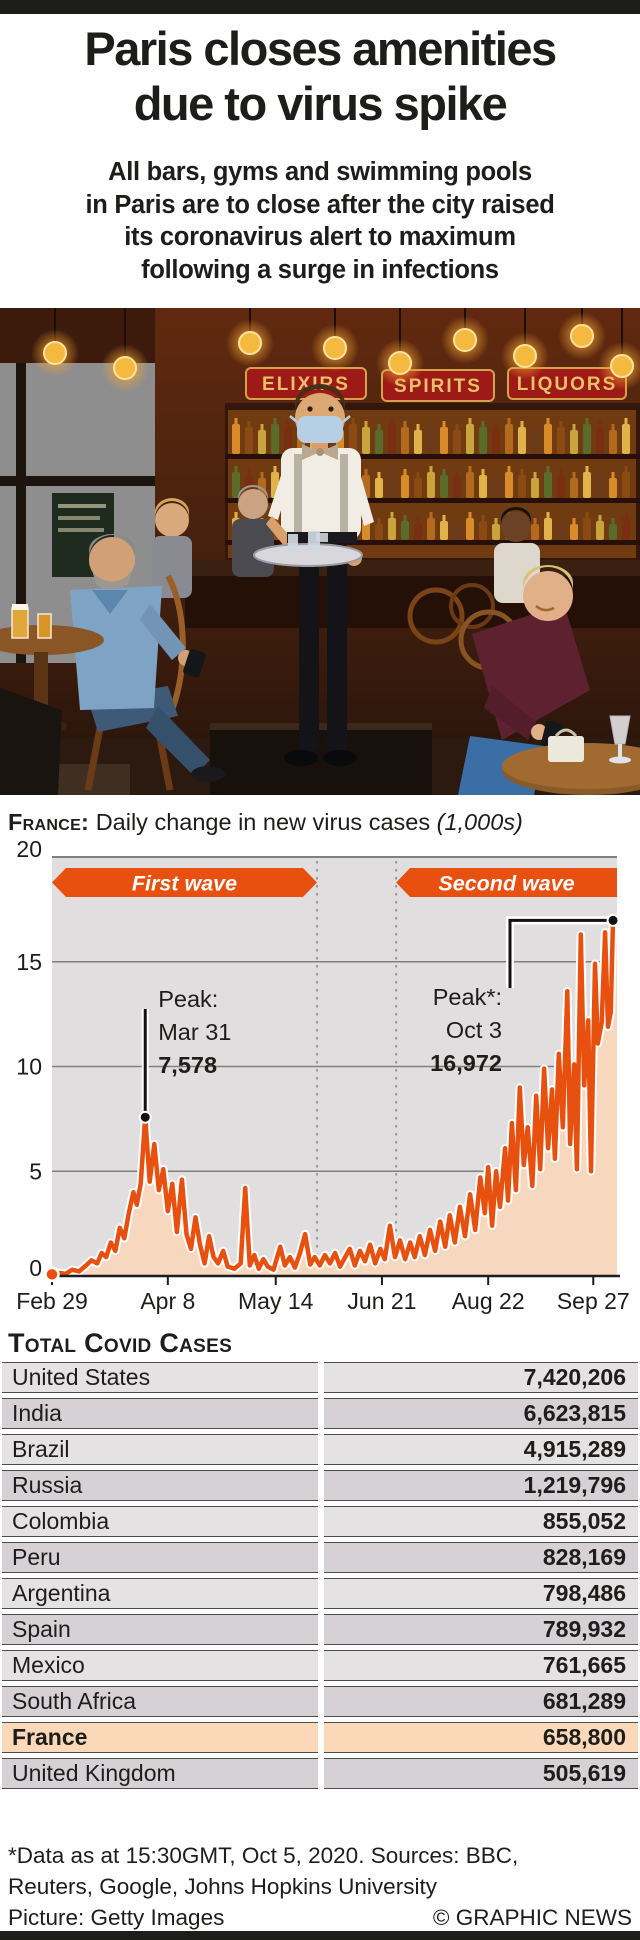 This screenshot has height=1940, width=640. Describe the element at coordinates (160, 1593) in the screenshot. I see `country-cell: Argentina` at that location.